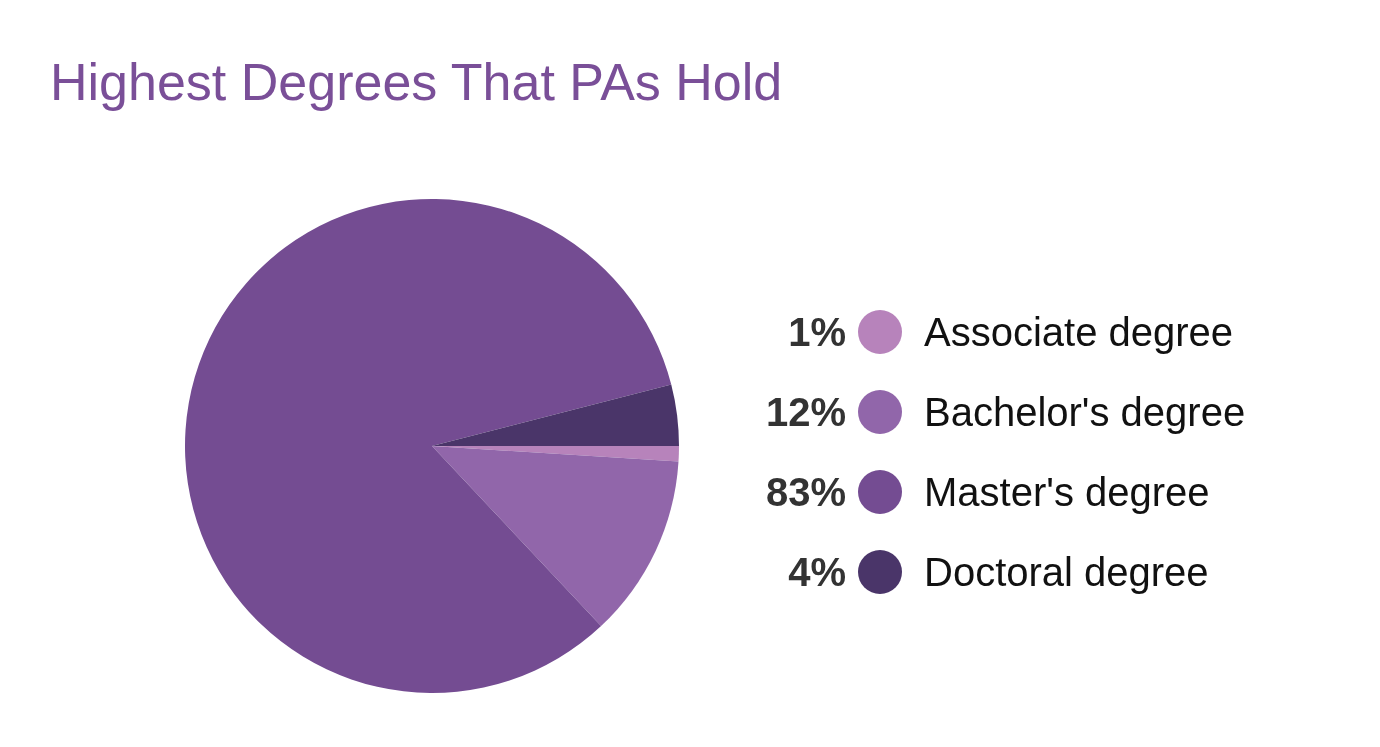 The image size is (1380, 747). What do you see at coordinates (1085, 412) in the screenshot?
I see `legend-label: Bachelor's degree` at bounding box center [1085, 412].